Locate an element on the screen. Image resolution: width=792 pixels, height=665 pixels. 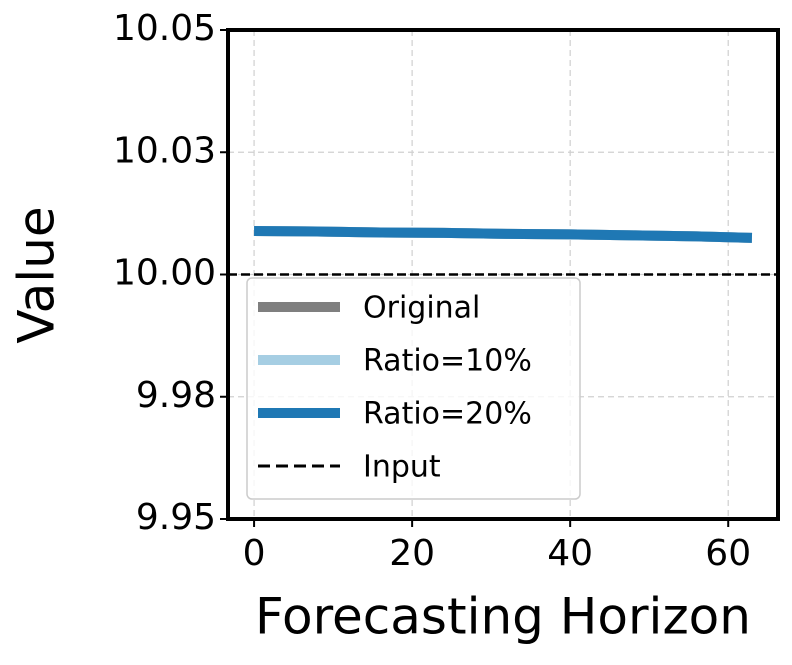
x-tick-label: 20 is located at coordinates (412, 553).